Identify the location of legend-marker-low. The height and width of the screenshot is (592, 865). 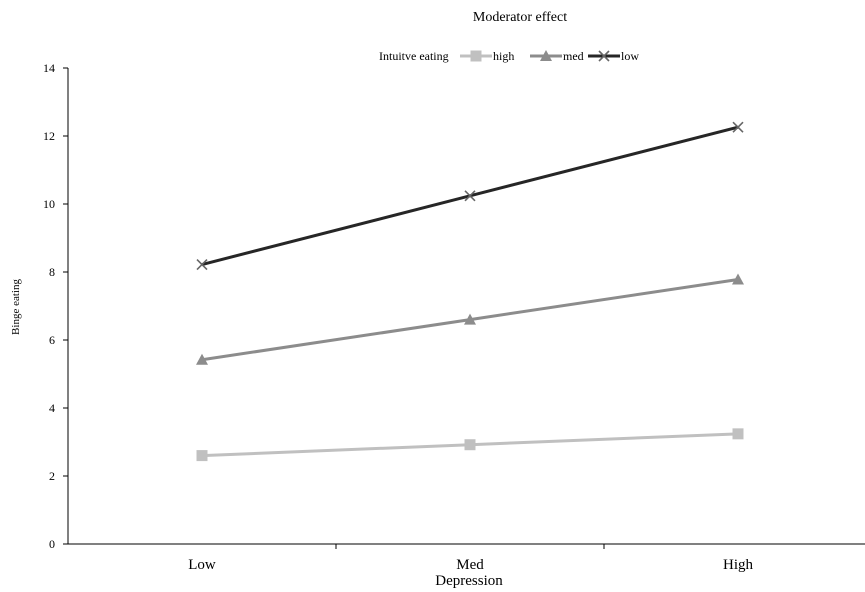
(604, 56).